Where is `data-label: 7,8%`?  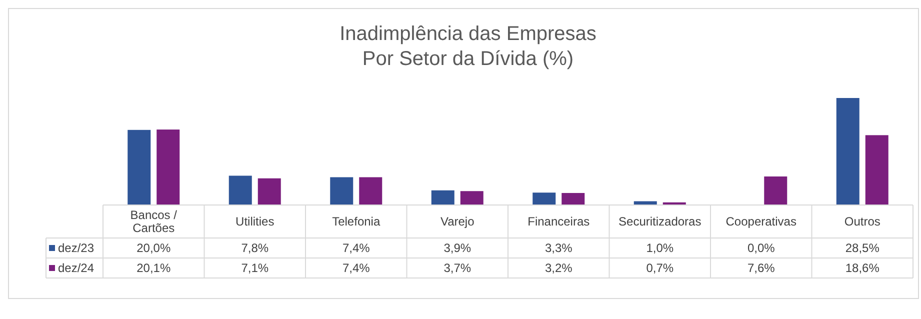
data-label: 7,8% is located at coordinates (255, 248).